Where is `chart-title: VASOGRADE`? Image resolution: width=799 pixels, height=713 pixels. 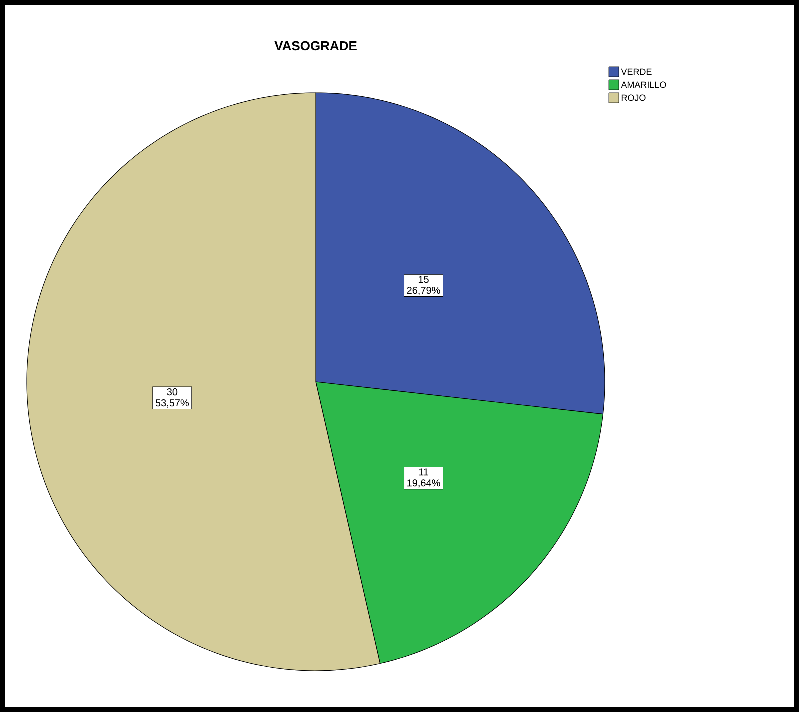
chart-title: VASOGRADE is located at coordinates (315, 46).